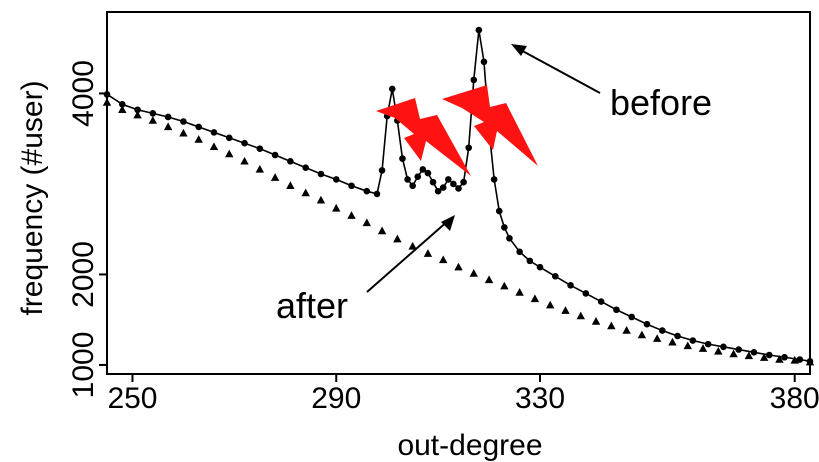 This screenshot has height=462, width=819. I want to click on annotation-after-label: after, so click(312, 305).